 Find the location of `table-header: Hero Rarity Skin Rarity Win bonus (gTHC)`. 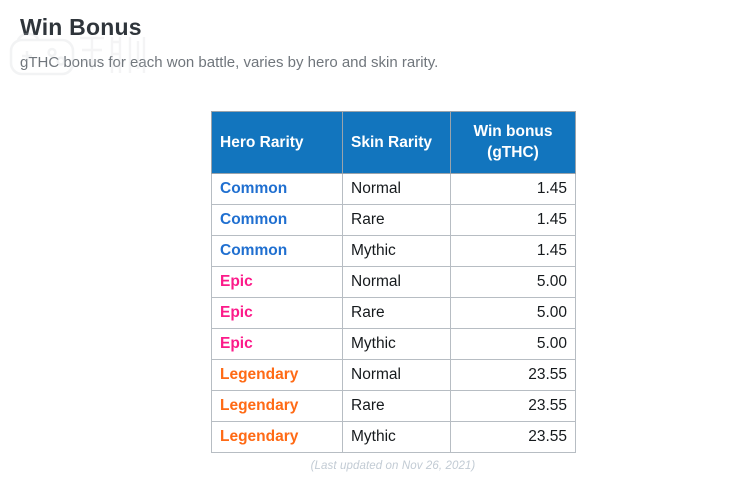

table-header: Hero Rarity Skin Rarity Win bonus (gTHC) is located at coordinates (393, 142).